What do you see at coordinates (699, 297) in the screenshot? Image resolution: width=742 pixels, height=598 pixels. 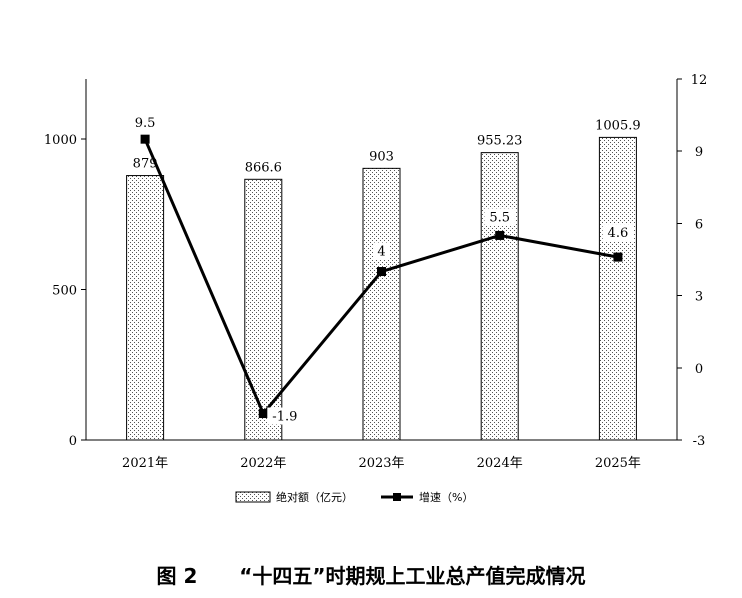 I see `right-tick-label: 3` at bounding box center [699, 297].